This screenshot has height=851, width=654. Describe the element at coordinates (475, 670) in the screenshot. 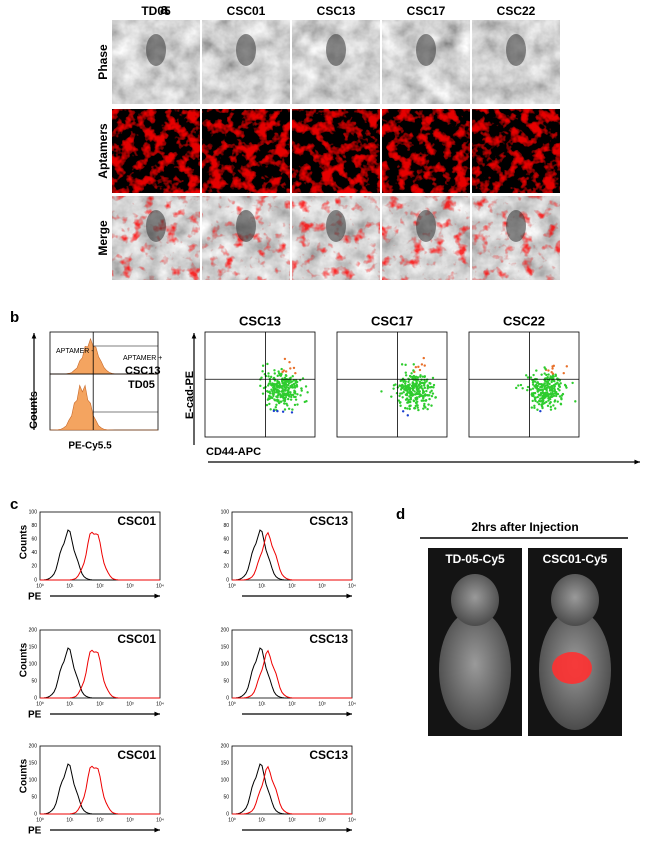

I see `mouse-body` at that location.